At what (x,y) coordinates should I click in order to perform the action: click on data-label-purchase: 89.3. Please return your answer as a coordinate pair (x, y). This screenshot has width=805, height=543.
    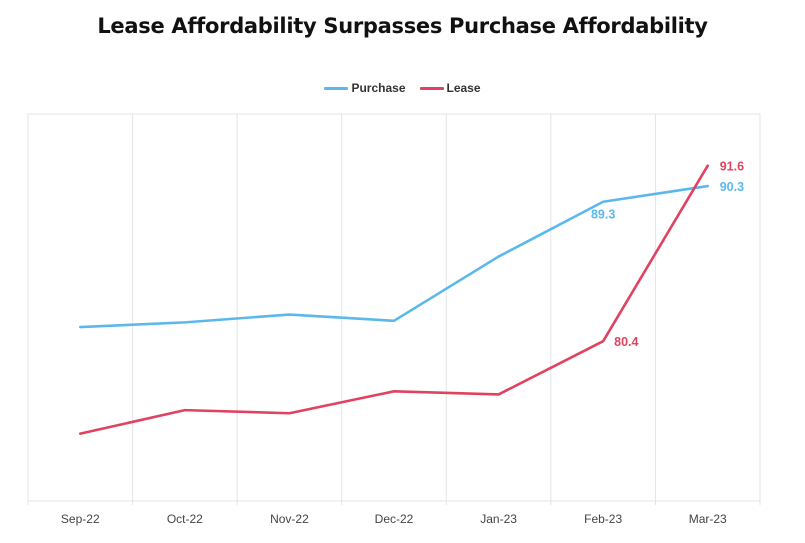
    Looking at the image, I should click on (603, 215).